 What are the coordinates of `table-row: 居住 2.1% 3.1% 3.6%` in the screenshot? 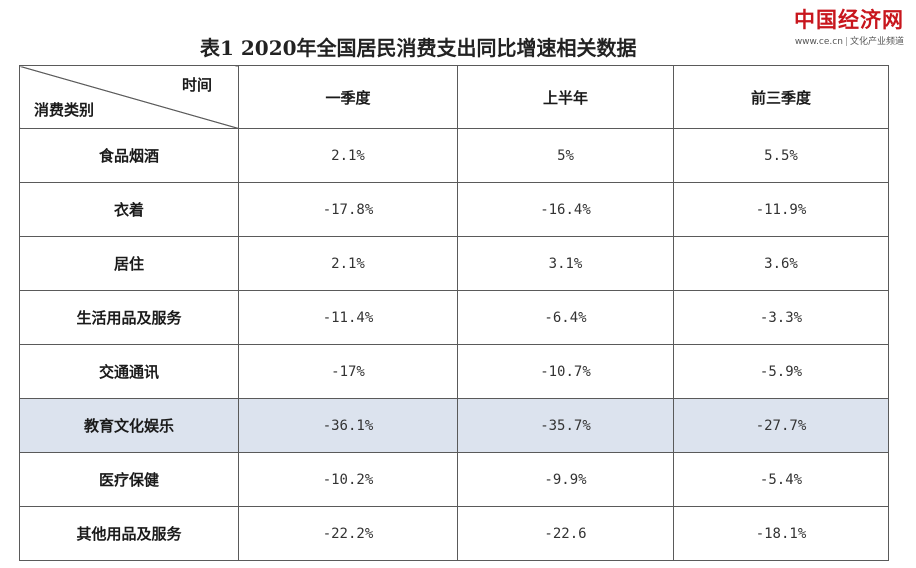 It's located at (454, 263).